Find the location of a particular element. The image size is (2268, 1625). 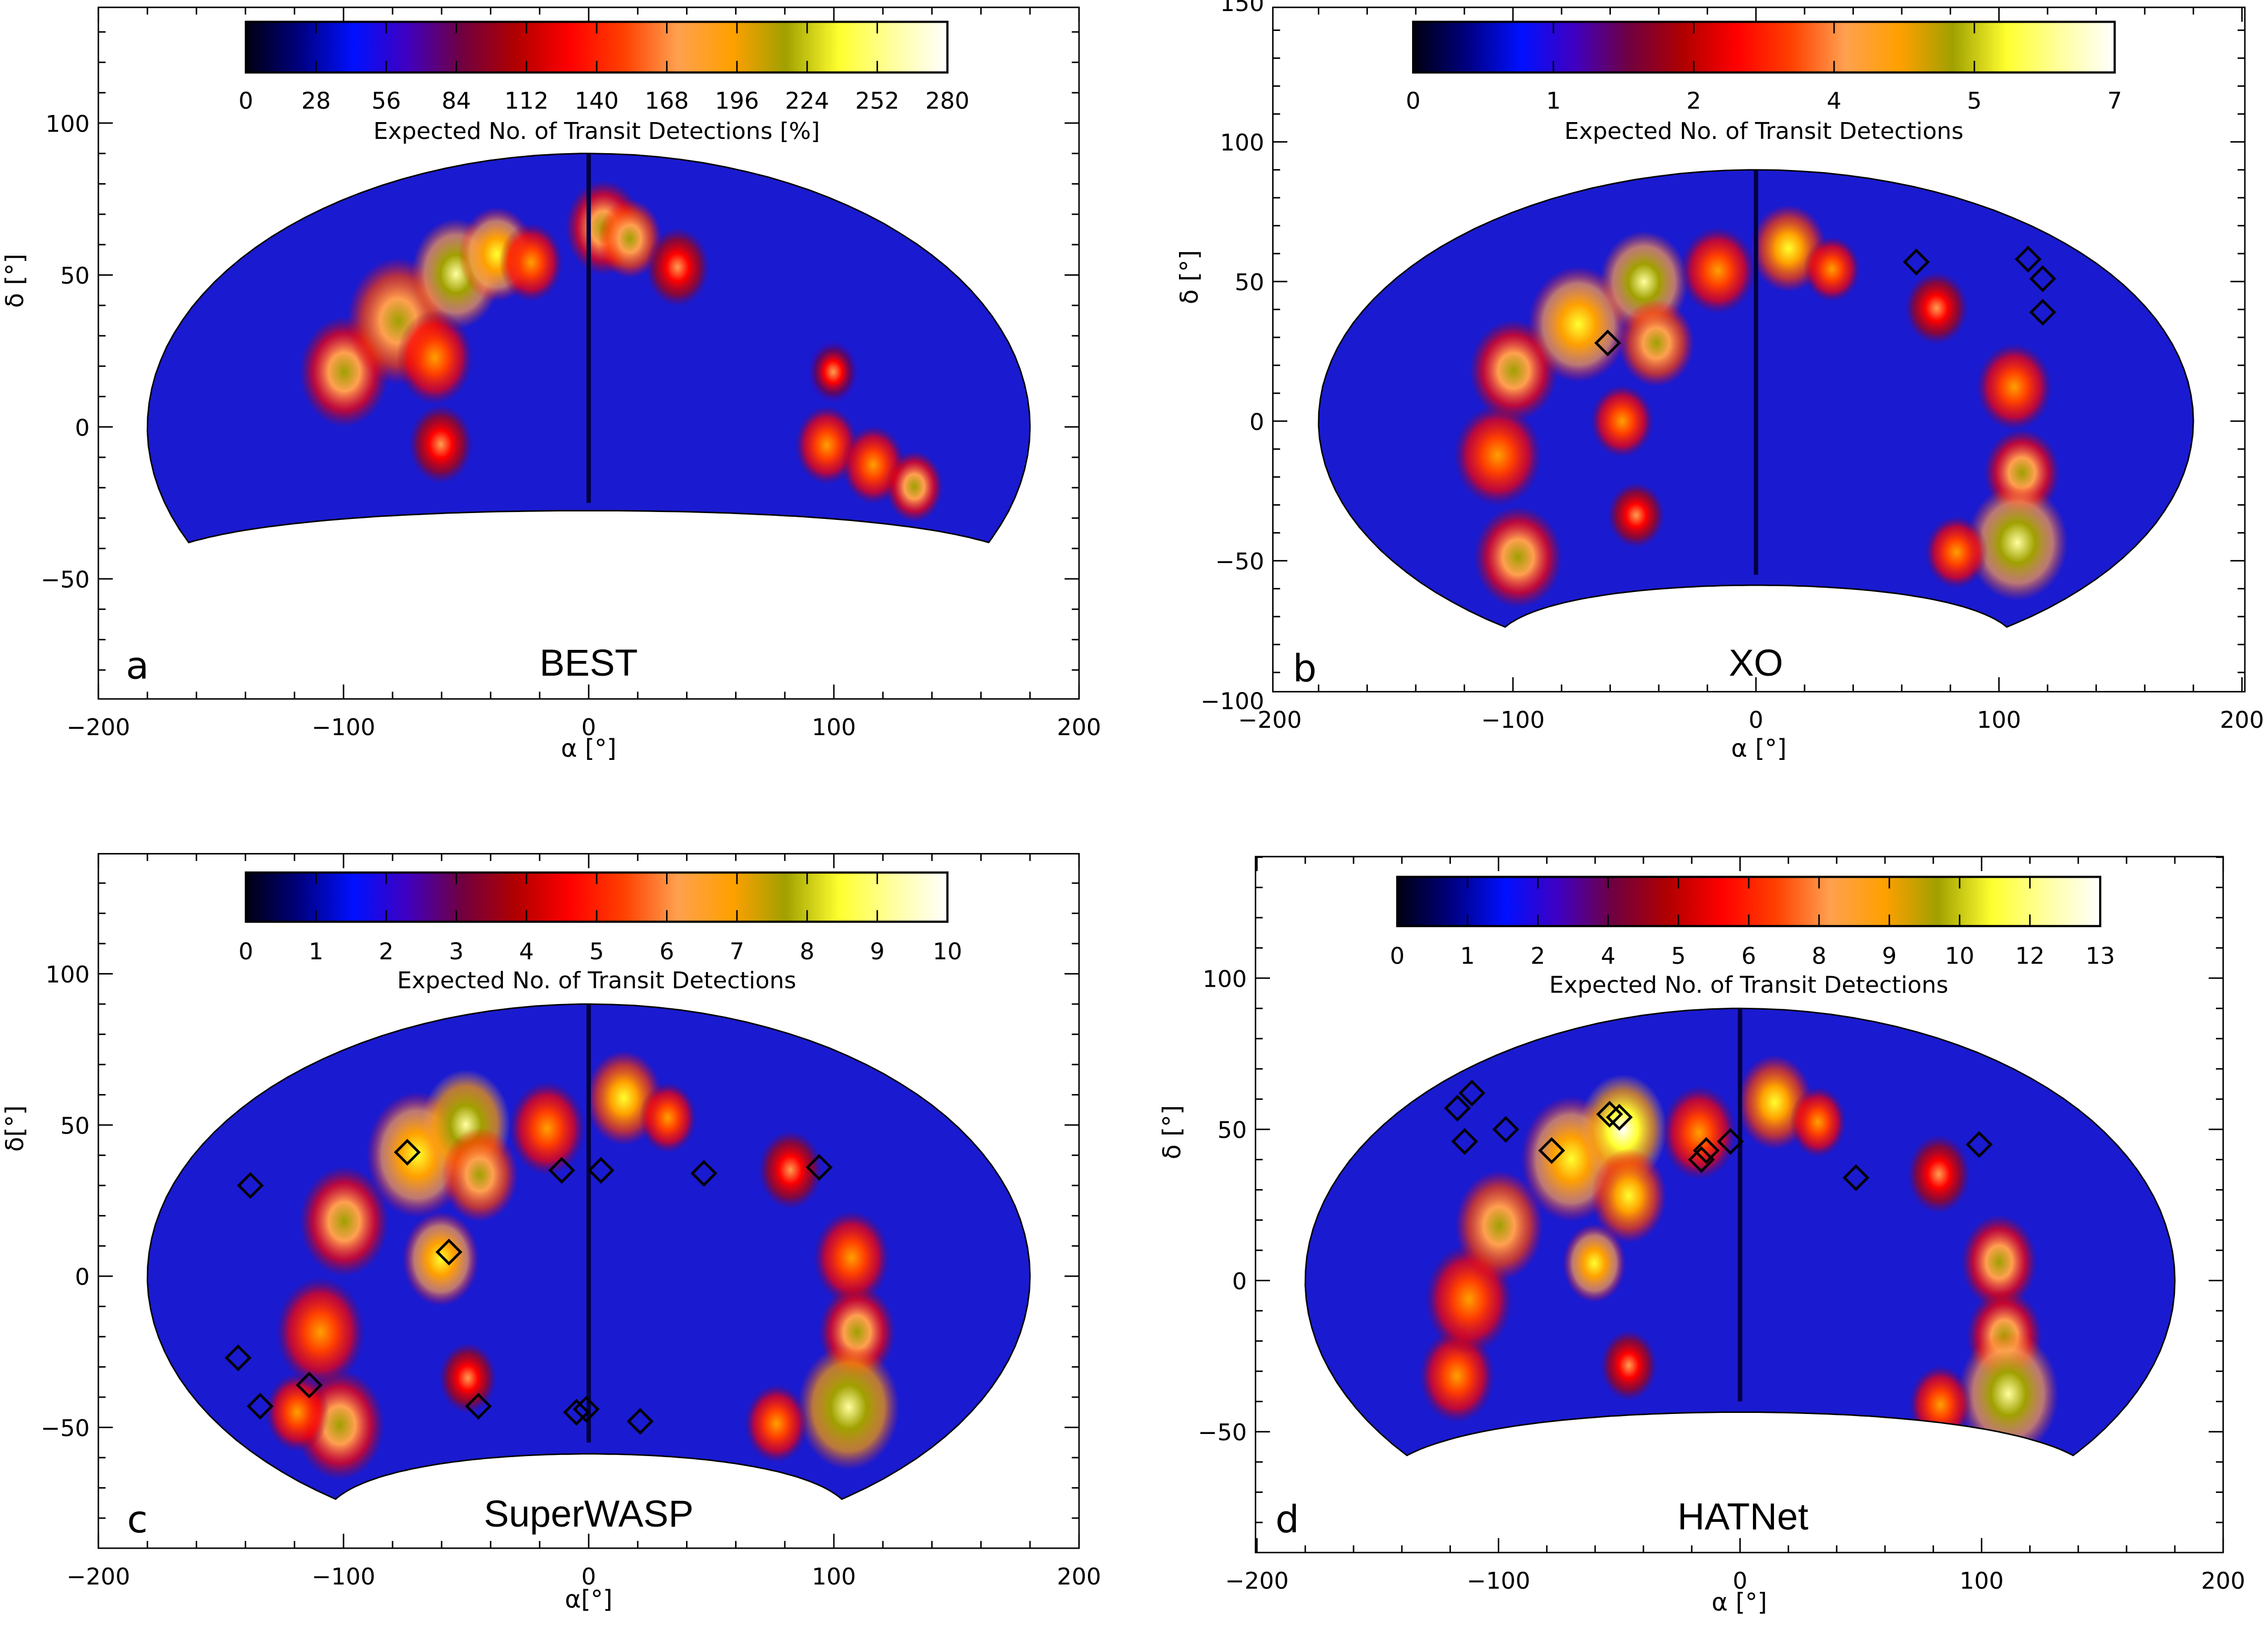

y-axis-label: δ[°] is located at coordinates (15, 1129).